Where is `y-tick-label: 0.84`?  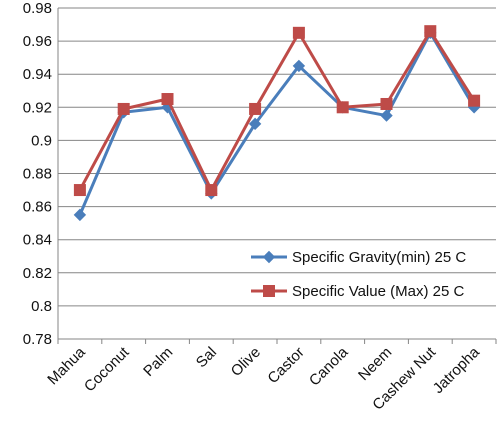
y-tick-label: 0.84 is located at coordinates (37, 240).